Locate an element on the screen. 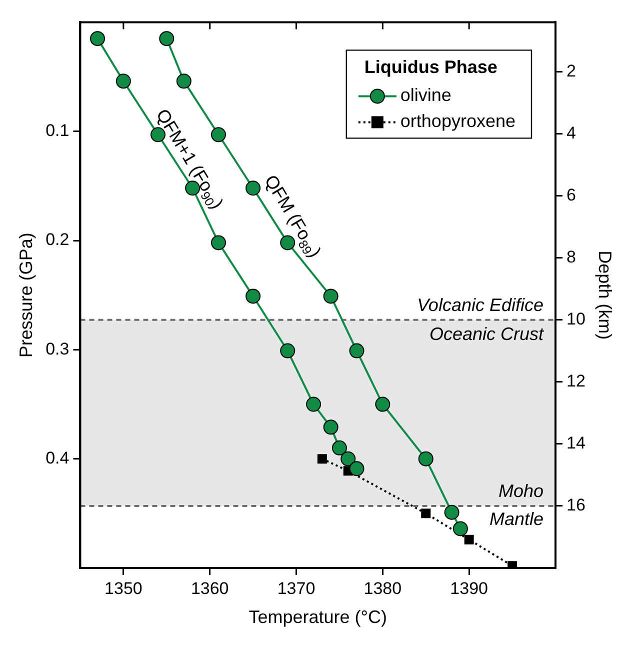  x-tick-label: 1380 is located at coordinates (383, 588).